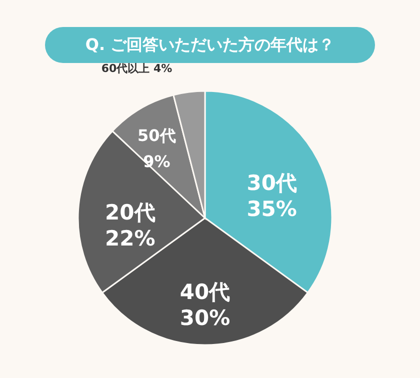 The image size is (420, 378). I want to click on chart-title: Q. ご回答いただいた方の年代は？, so click(210, 45).